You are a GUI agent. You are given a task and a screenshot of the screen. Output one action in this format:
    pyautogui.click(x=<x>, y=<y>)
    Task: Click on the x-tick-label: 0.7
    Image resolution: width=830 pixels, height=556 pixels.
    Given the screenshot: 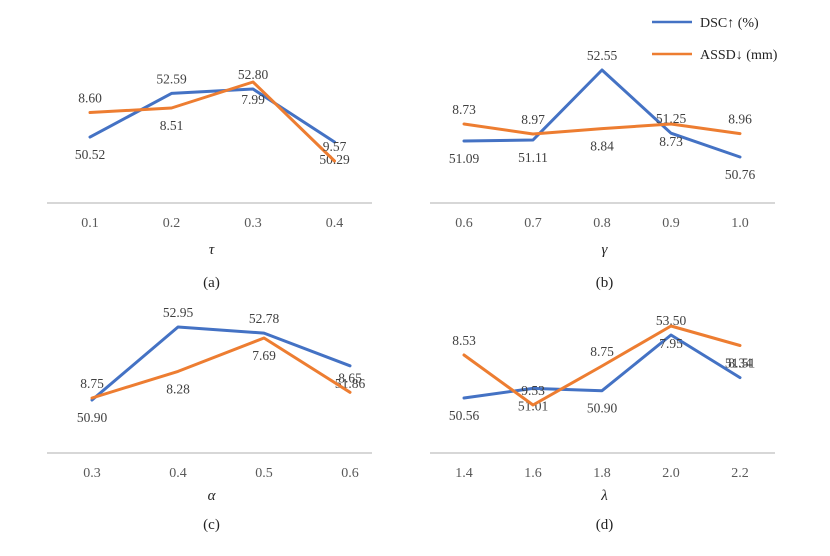 What is the action you would take?
    pyautogui.click(x=533, y=223)
    